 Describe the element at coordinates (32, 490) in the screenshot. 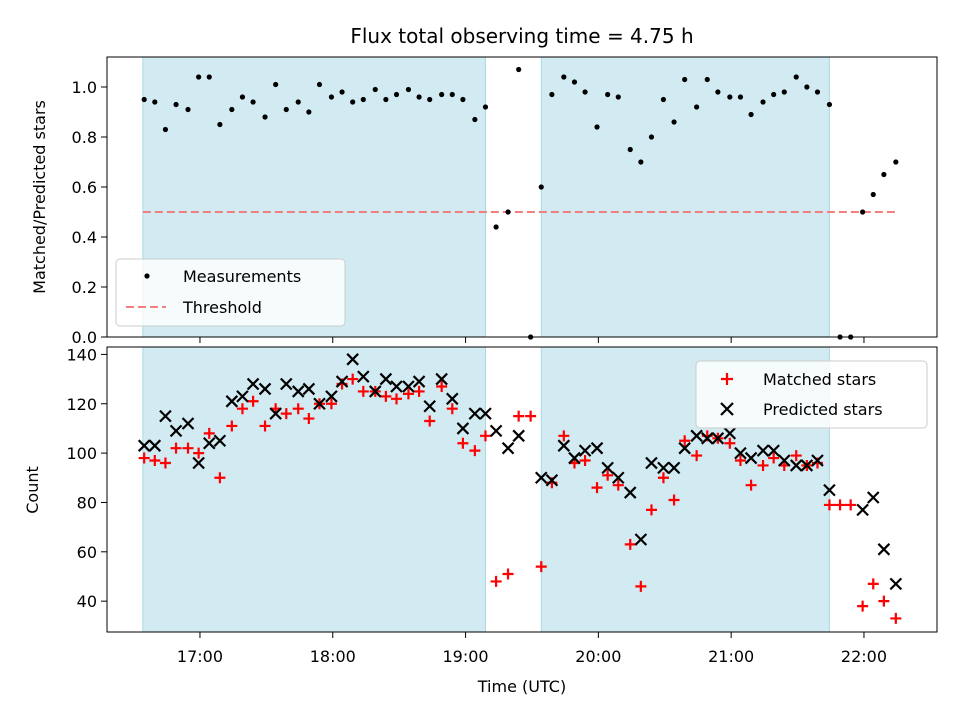

I see `count-y-label: Count` at that location.